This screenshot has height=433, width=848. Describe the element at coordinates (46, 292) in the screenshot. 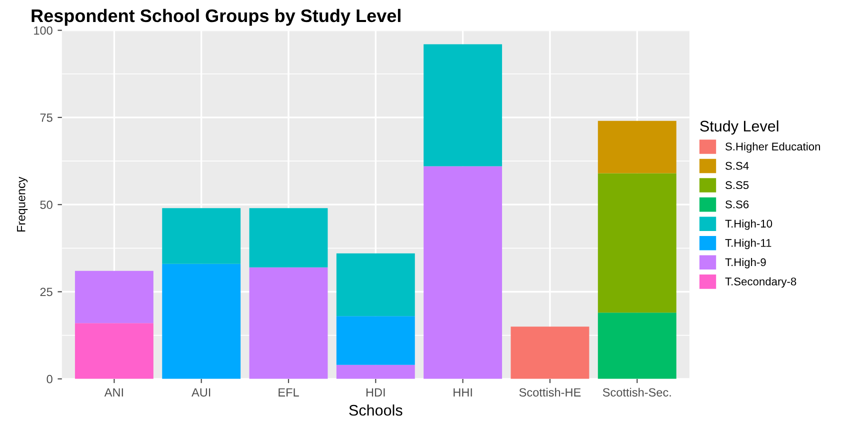

I see `y-tick-label: 25` at that location.